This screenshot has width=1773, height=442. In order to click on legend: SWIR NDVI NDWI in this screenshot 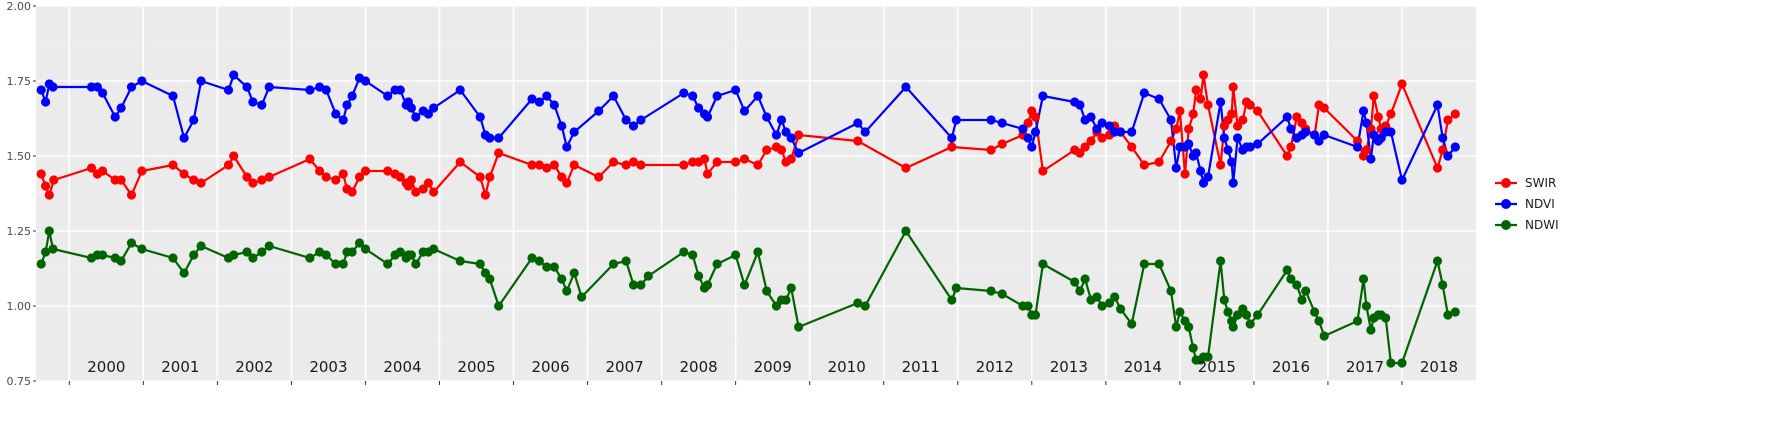, I will do `click(1527, 204)`.